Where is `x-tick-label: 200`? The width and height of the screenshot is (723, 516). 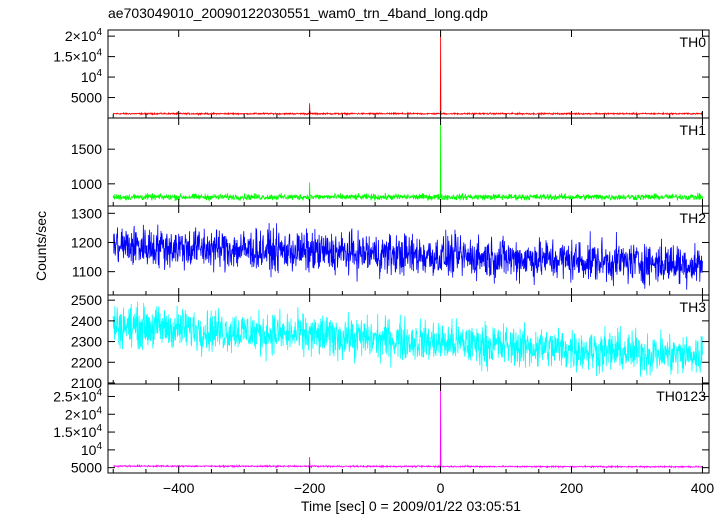 x-tick-label: 200 is located at coordinates (572, 488).